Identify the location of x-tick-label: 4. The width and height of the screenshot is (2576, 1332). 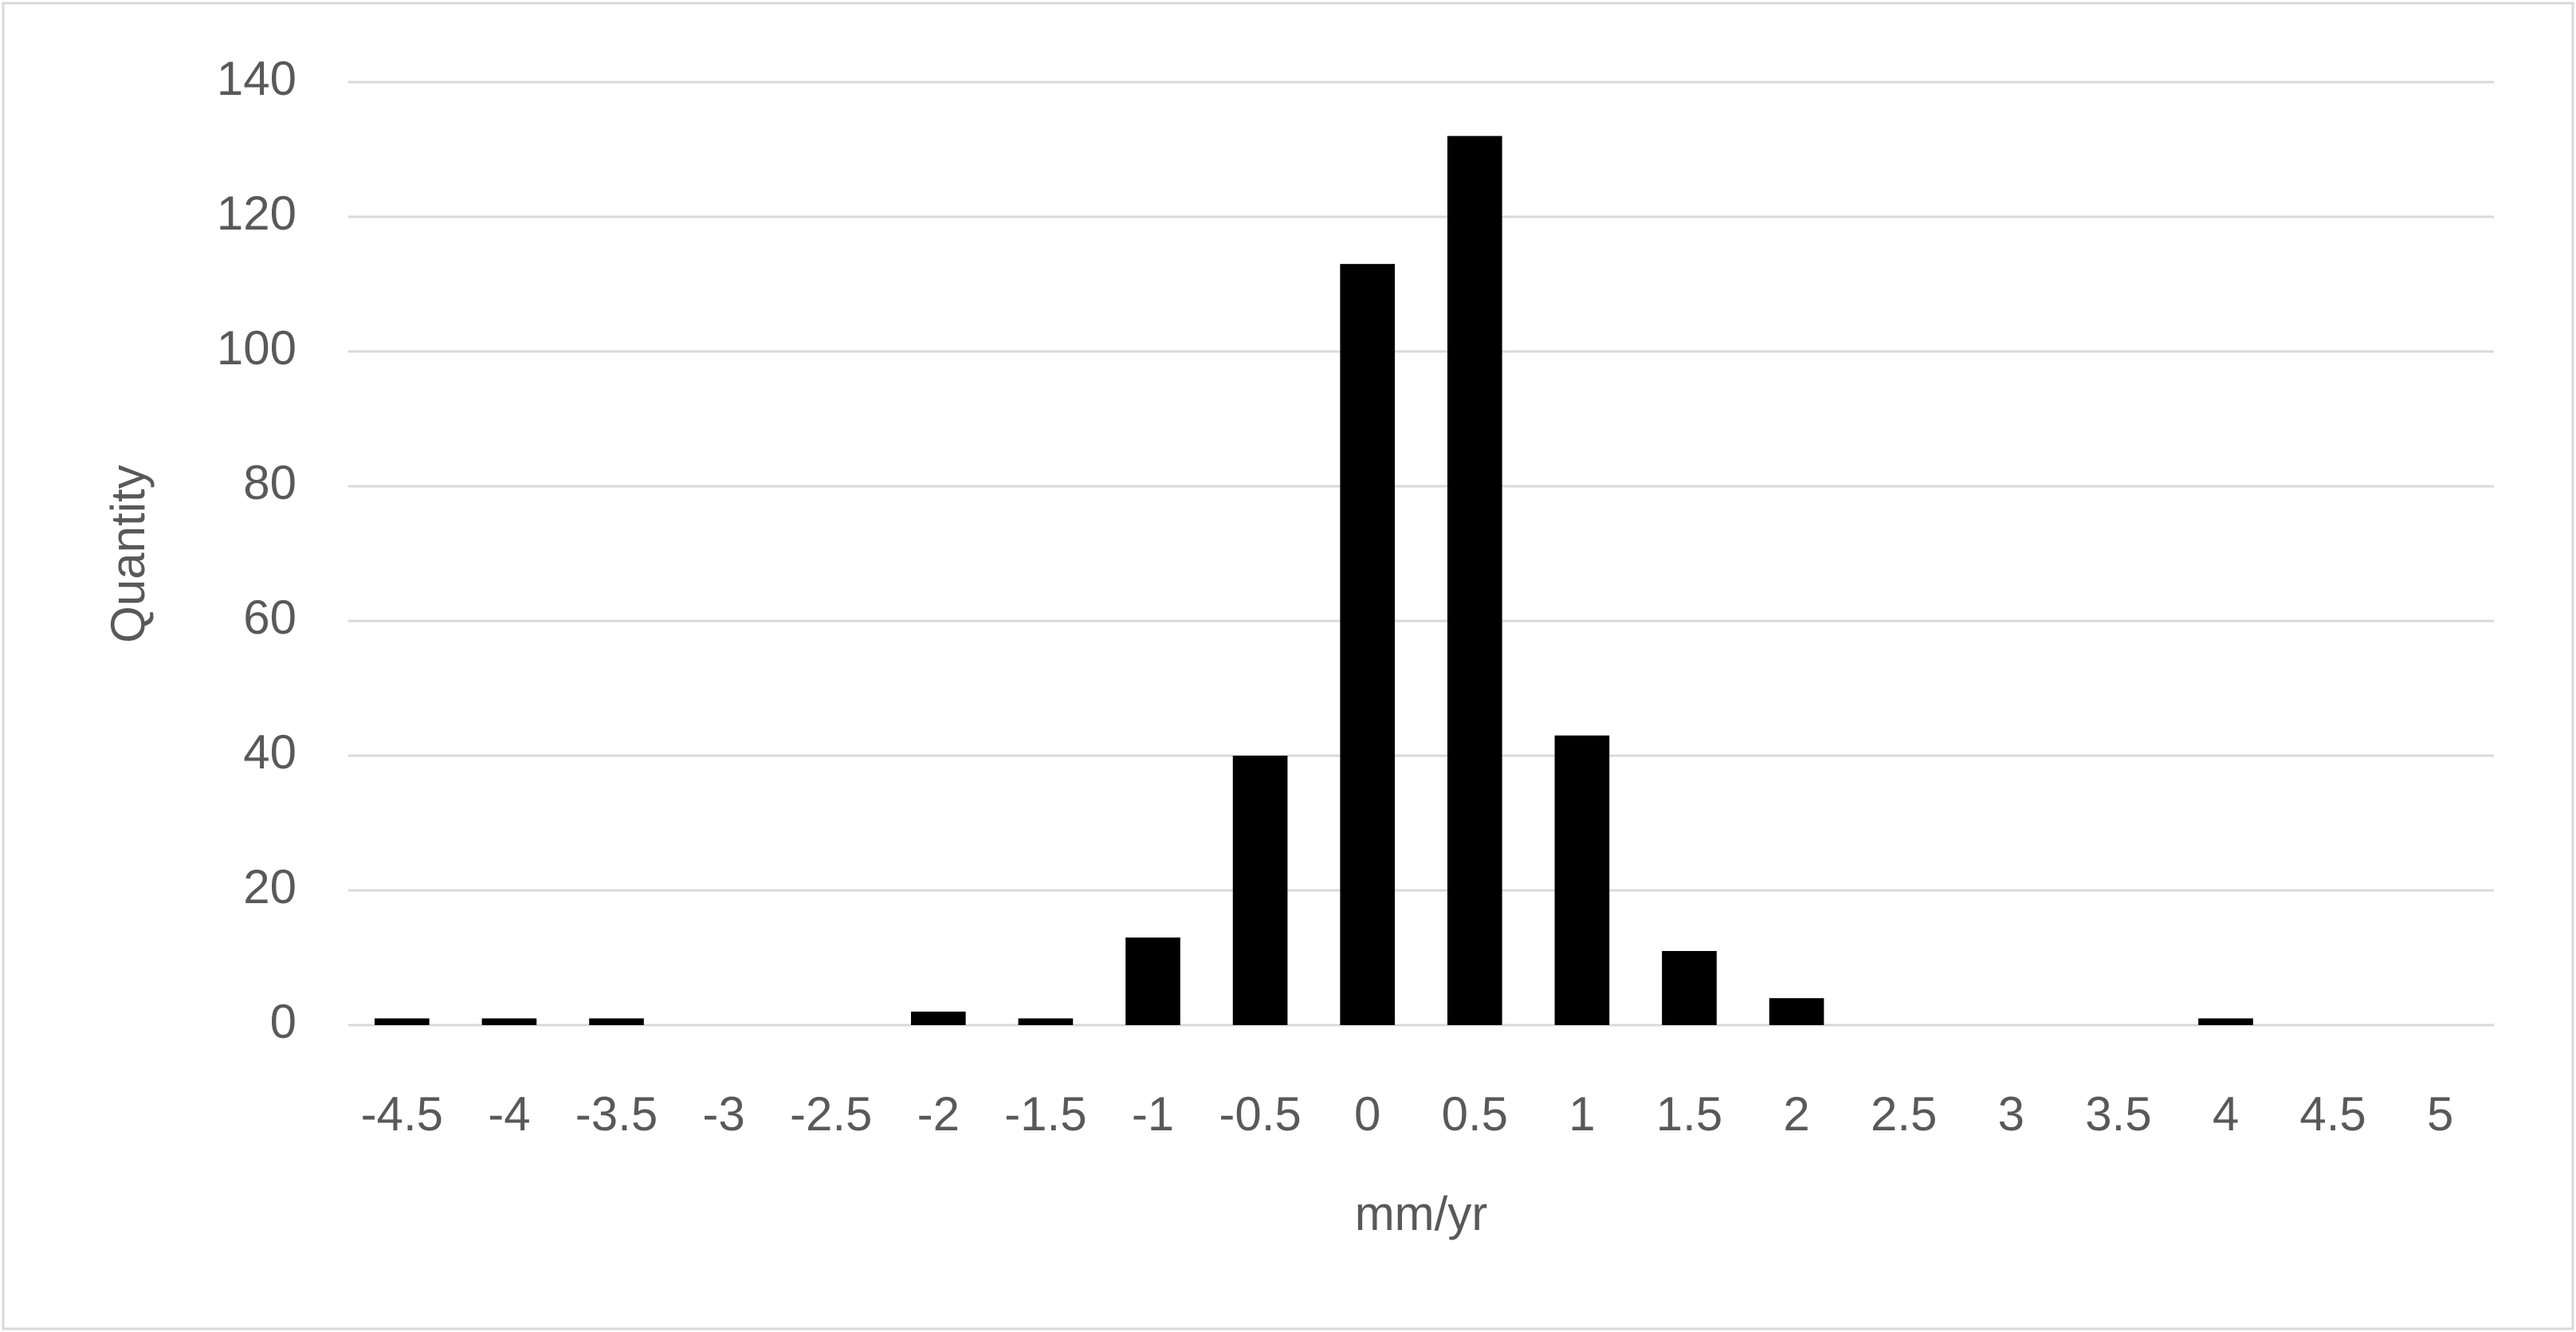
(2226, 1114).